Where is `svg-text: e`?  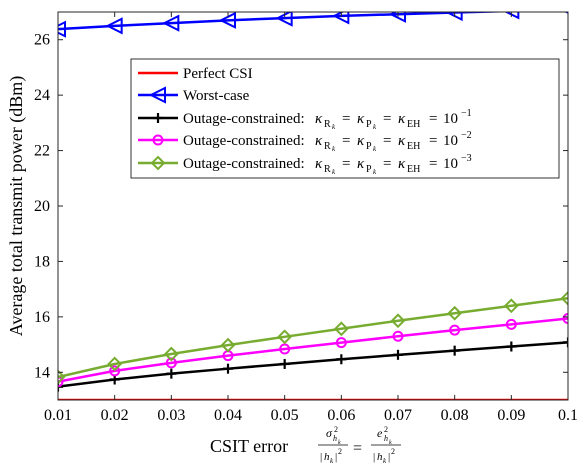
svg-text: e is located at coordinates (380, 433).